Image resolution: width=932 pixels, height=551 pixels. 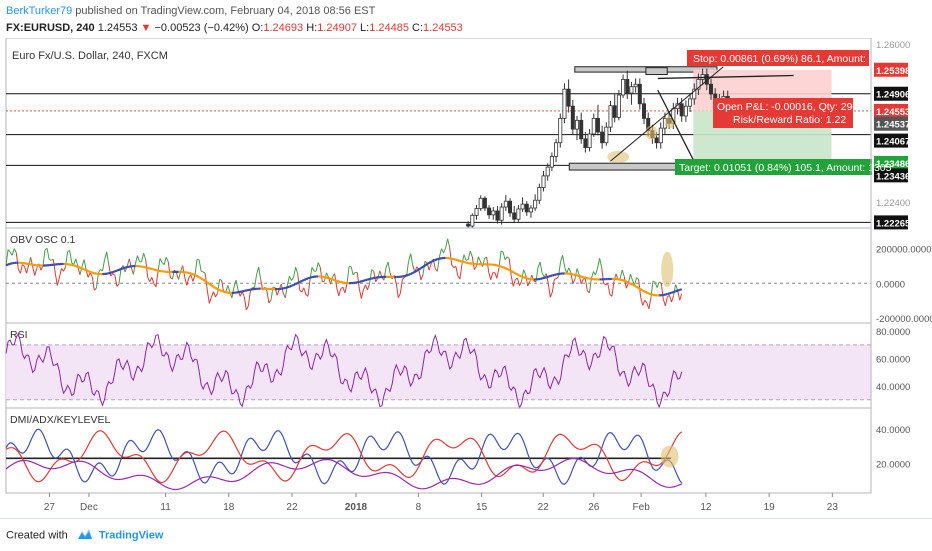 I want to click on dmi-minus-line, so click(x=344, y=457).